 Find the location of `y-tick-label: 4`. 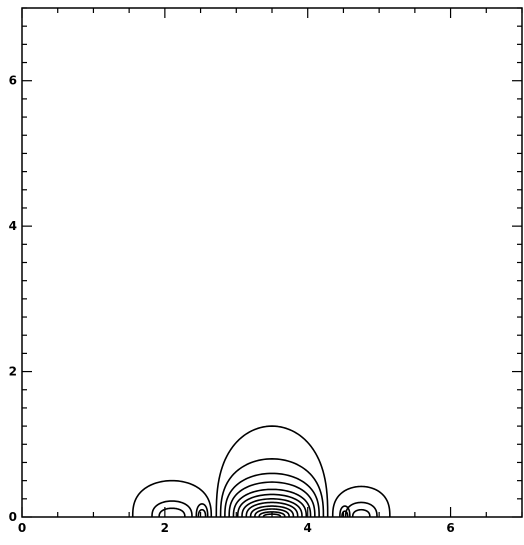

y-tick-label: 4 is located at coordinates (13, 226).